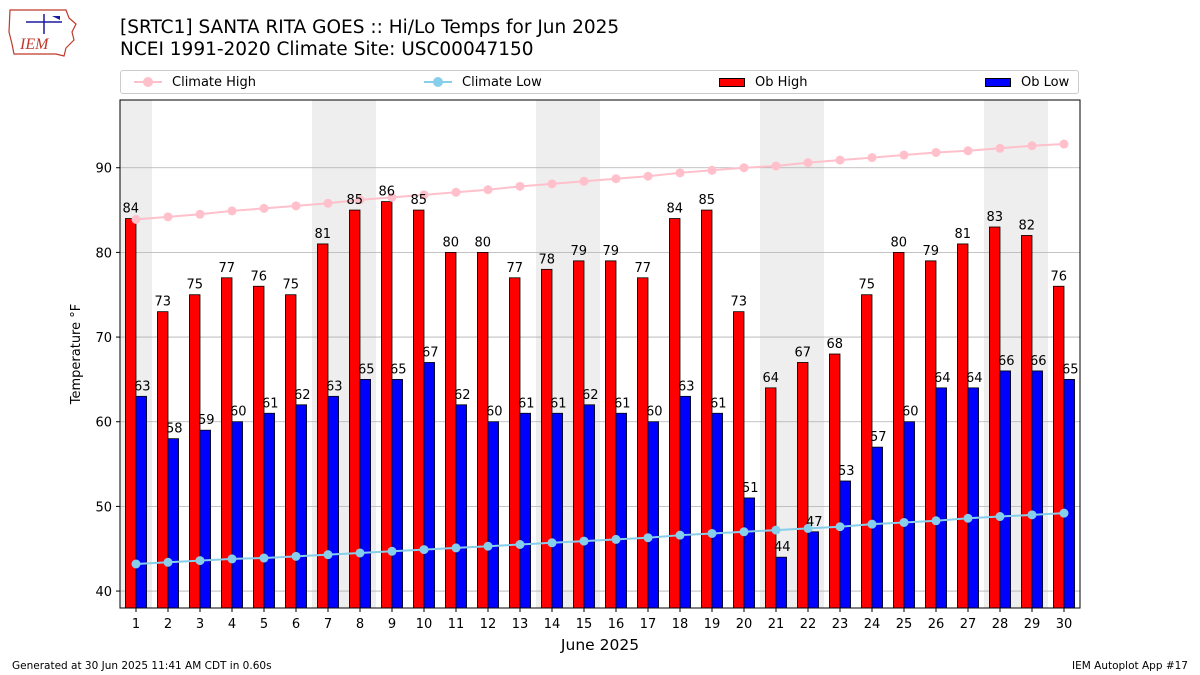 The width and height of the screenshot is (1200, 675). What do you see at coordinates (328, 624) in the screenshot?
I see `x-tick-label: 7` at bounding box center [328, 624].